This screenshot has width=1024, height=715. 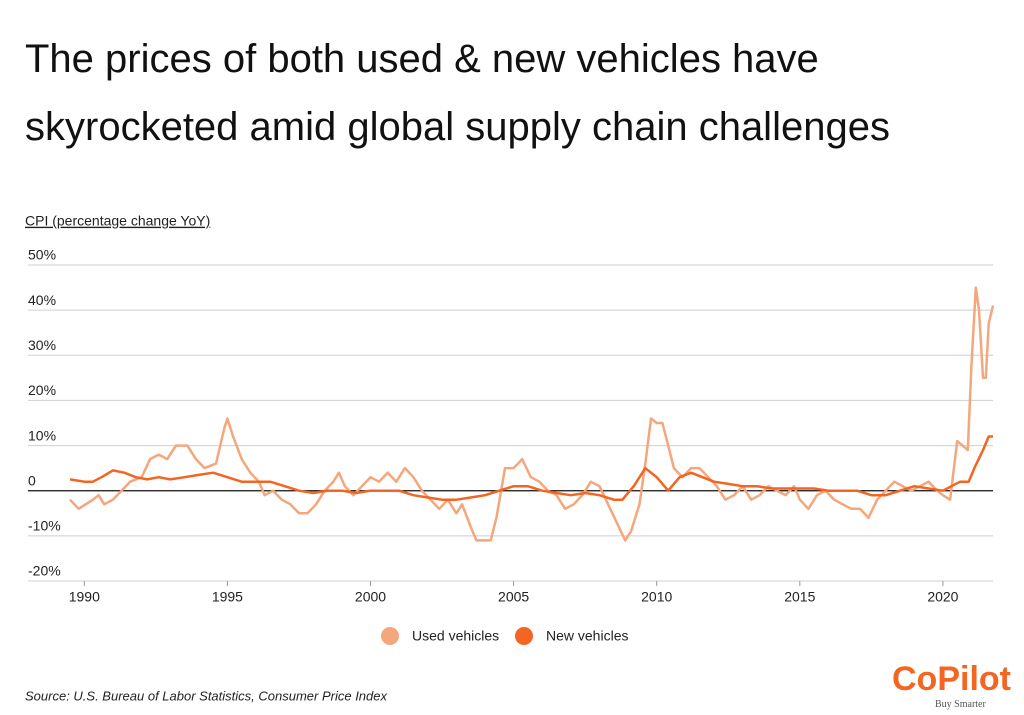 I want to click on x-tick-label: 2000, so click(x=370, y=597).